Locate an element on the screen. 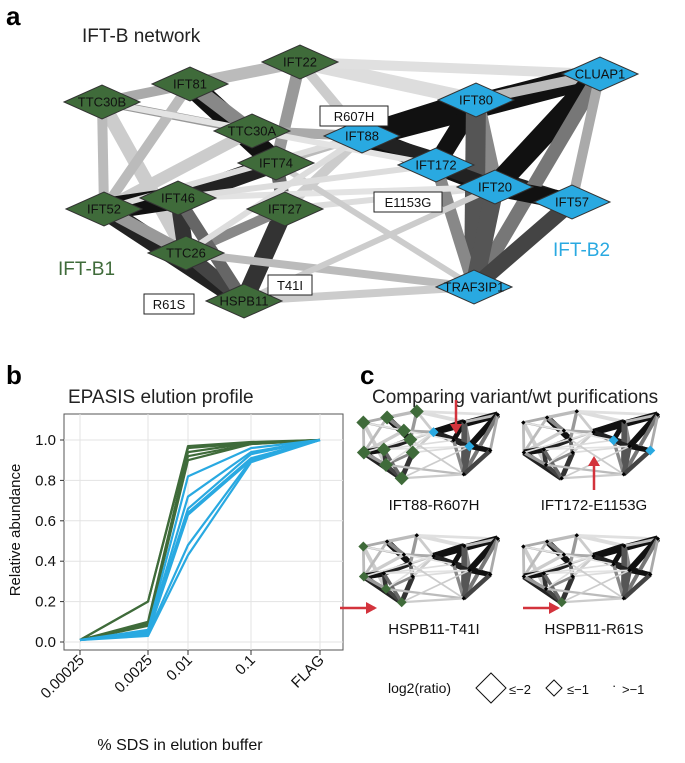  x-tick-label: 0.1 is located at coordinates (245, 665).